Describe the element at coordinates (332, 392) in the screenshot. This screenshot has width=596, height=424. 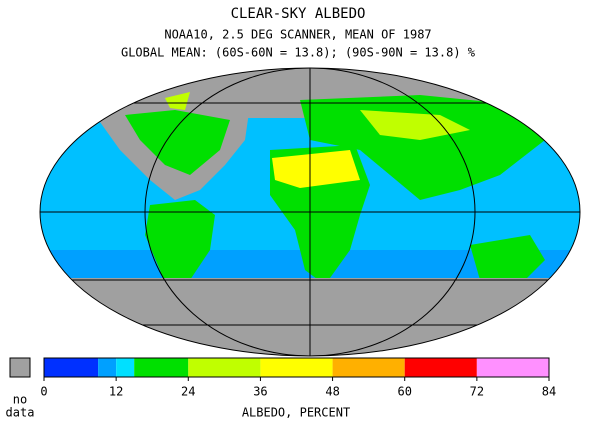
I see `colorbar-tick-label: 48` at that location.